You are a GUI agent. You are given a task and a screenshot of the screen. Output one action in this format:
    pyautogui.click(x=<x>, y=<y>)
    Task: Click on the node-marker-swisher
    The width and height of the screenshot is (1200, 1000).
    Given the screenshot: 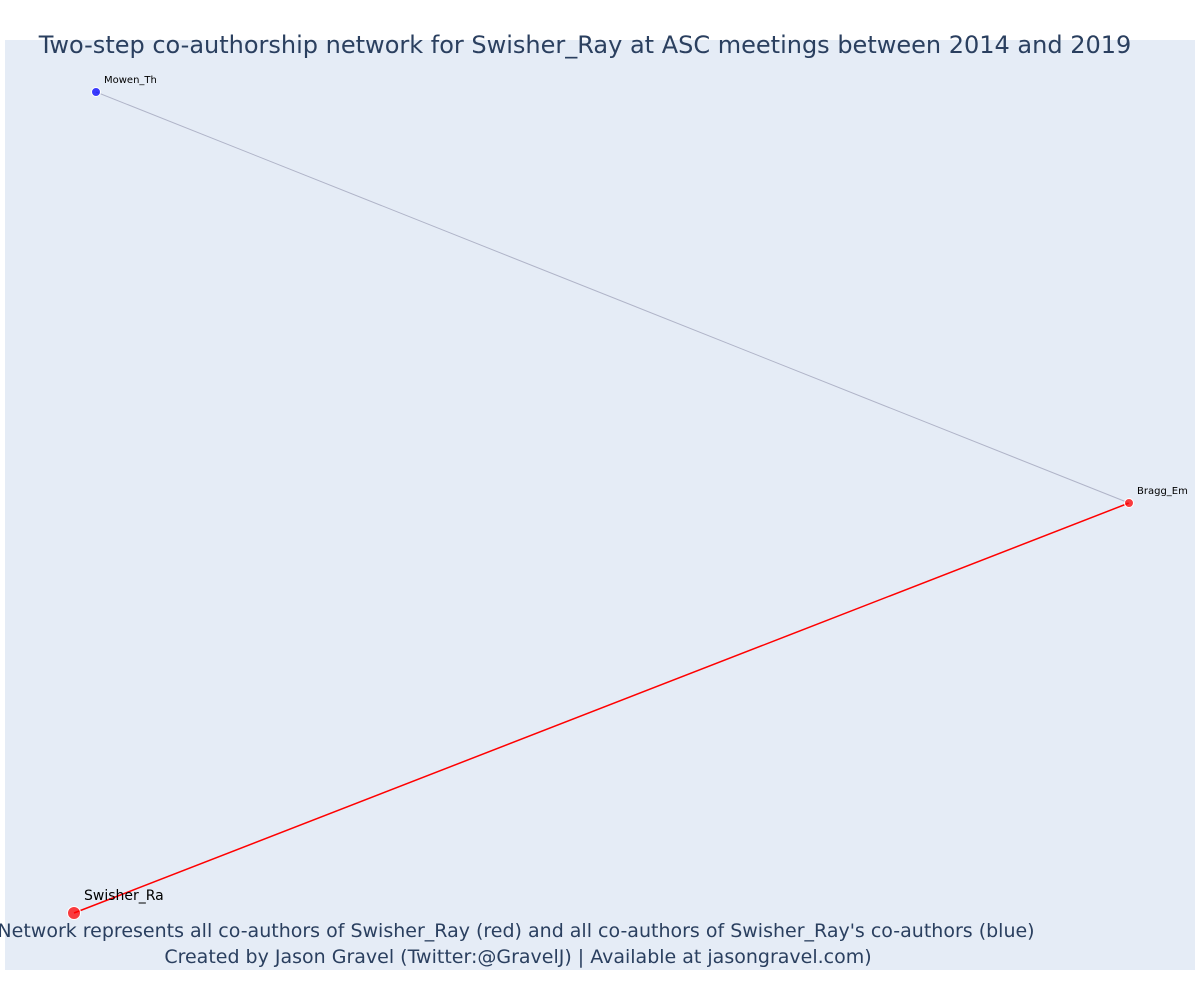 What is the action you would take?
    pyautogui.click(x=74, y=913)
    